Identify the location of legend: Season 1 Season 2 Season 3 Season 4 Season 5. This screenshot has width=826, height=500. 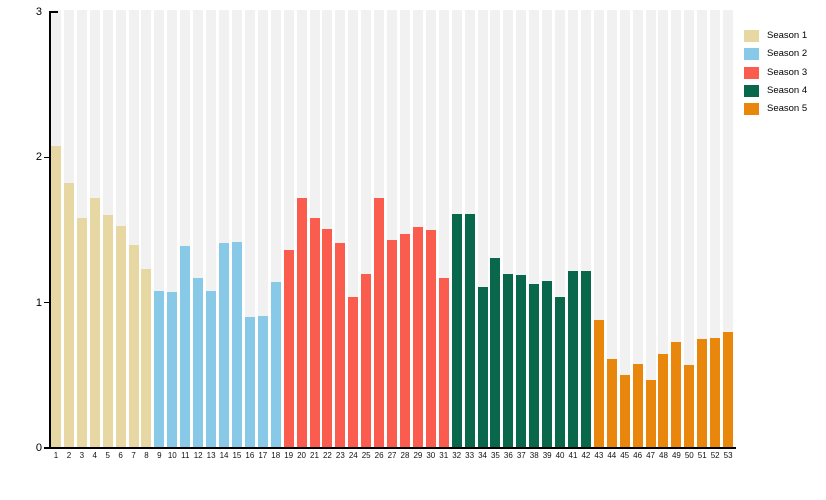
(775, 75).